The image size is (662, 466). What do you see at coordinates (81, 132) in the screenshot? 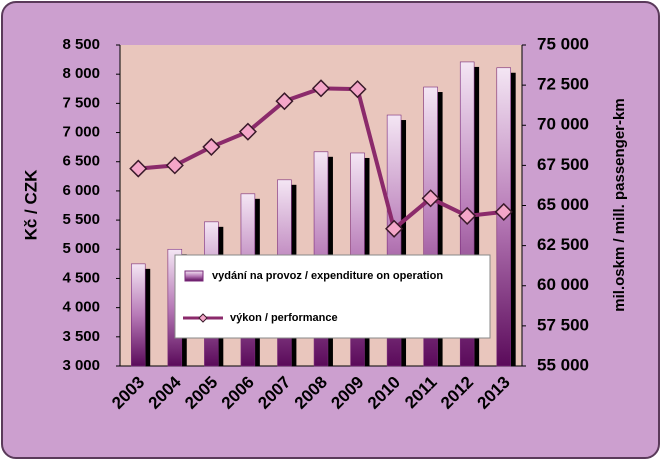
I see `y-tick-label: 7 000` at bounding box center [81, 132].